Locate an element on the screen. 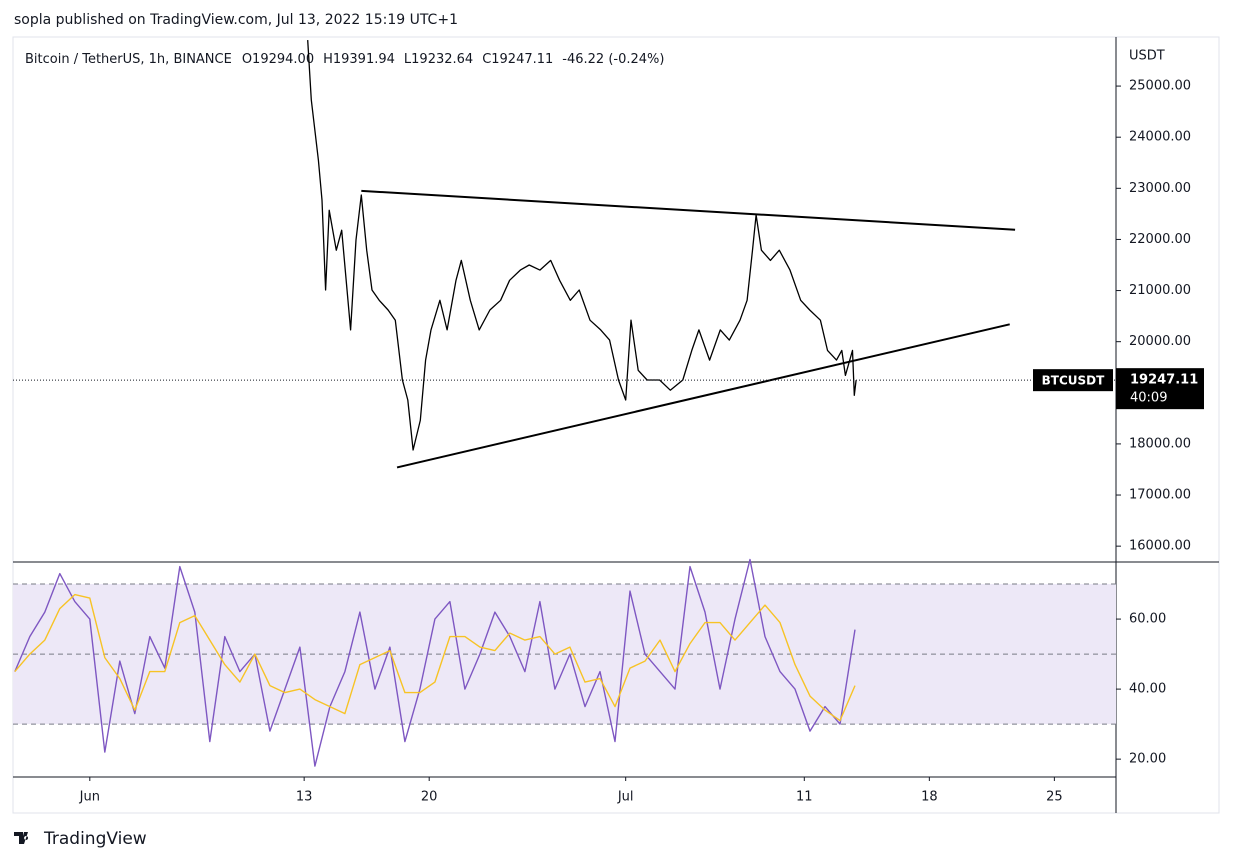 This screenshot has height=863, width=1233. y-tick-label: 20000.00 is located at coordinates (1160, 341).